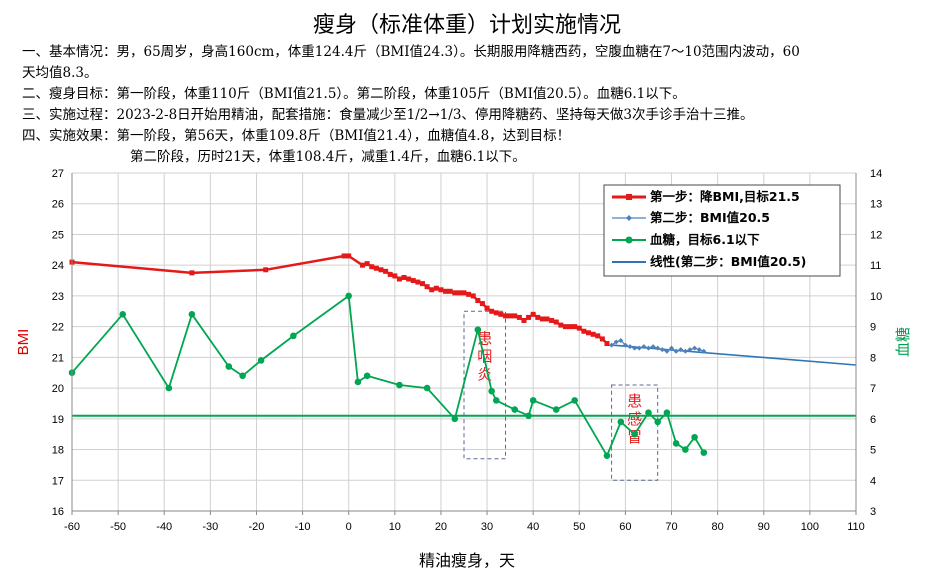 This screenshot has height=585, width=934. I want to click on legend-item-step2: 第二步：BMI值20.5, so click(691, 217).